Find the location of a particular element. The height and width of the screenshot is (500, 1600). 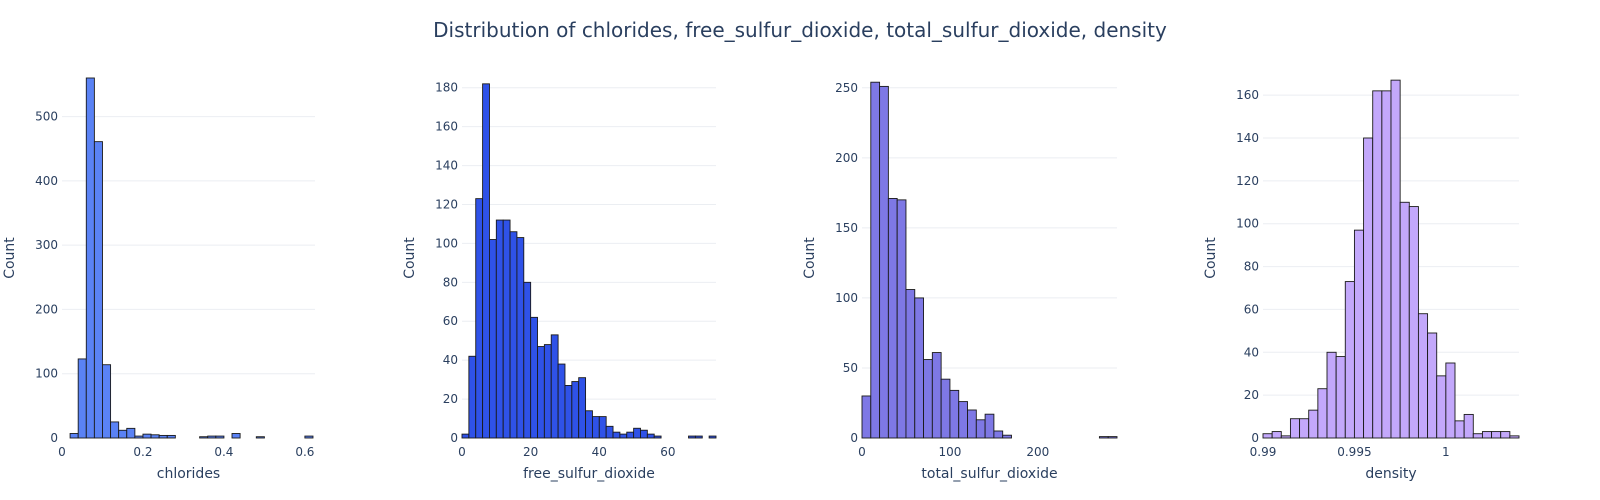

y-tick-label: 50 is located at coordinates (850, 368).